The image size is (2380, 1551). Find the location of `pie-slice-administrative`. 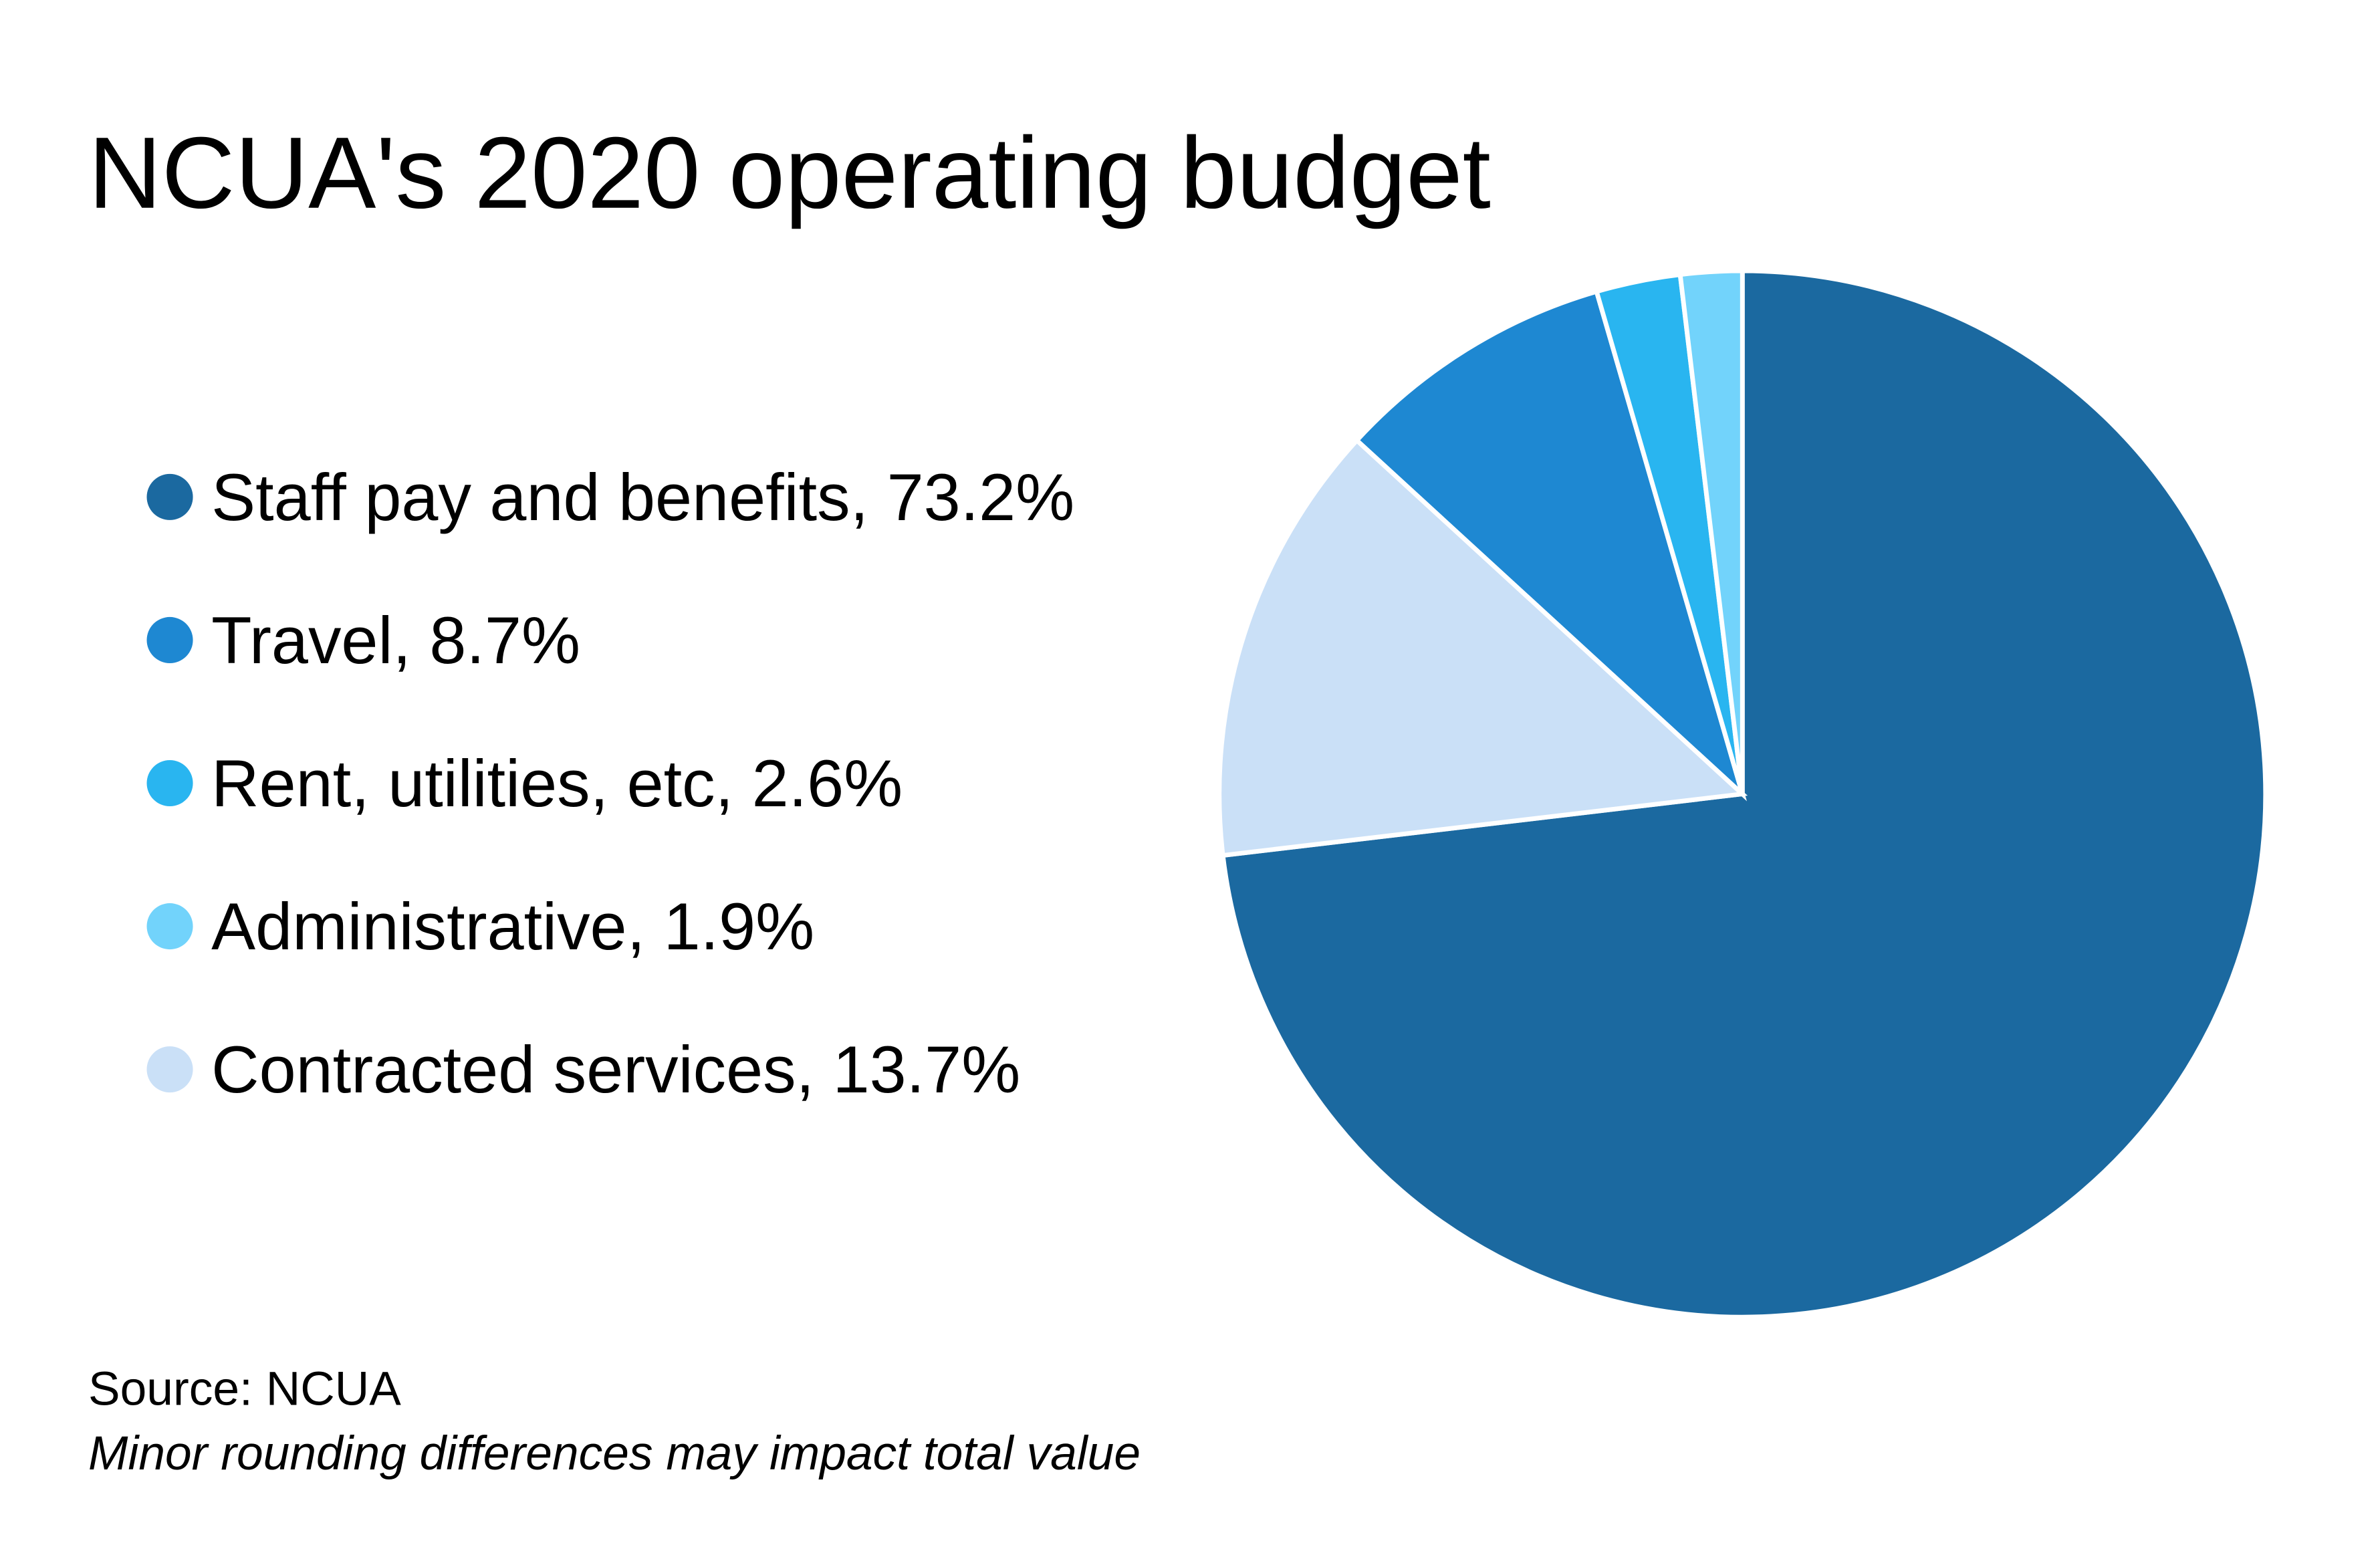

pie-slice-administrative is located at coordinates (1711, 531).